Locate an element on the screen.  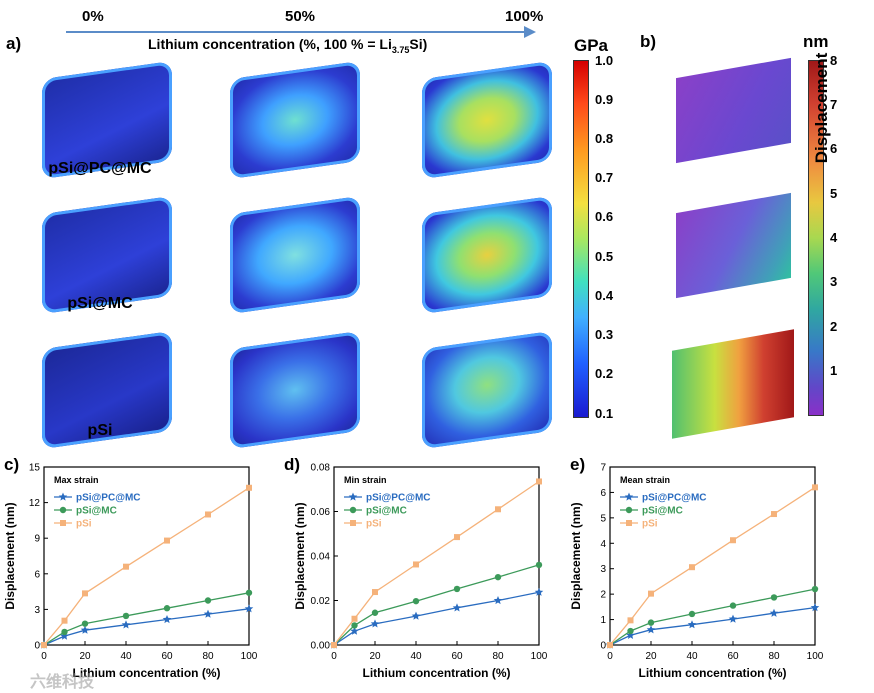
legend-label: pSi@MC is located at coordinates (96, 511).